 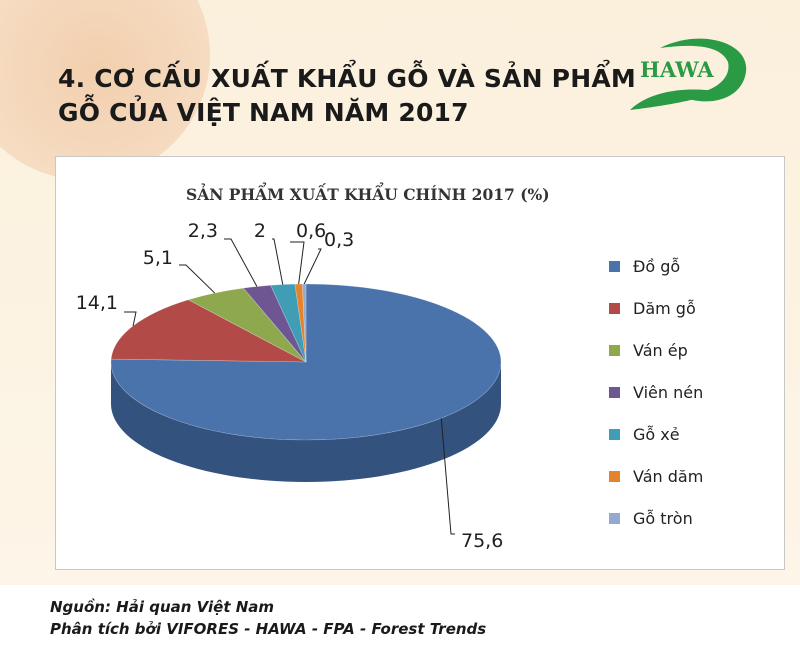 I want to click on leader-line-van-ep, so click(x=197, y=279).